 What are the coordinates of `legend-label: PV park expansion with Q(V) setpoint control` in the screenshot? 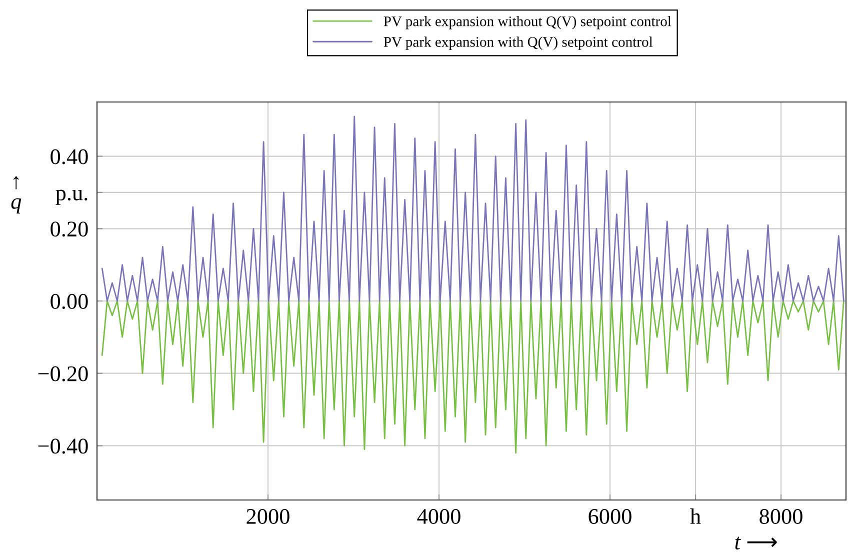 It's located at (518, 43).